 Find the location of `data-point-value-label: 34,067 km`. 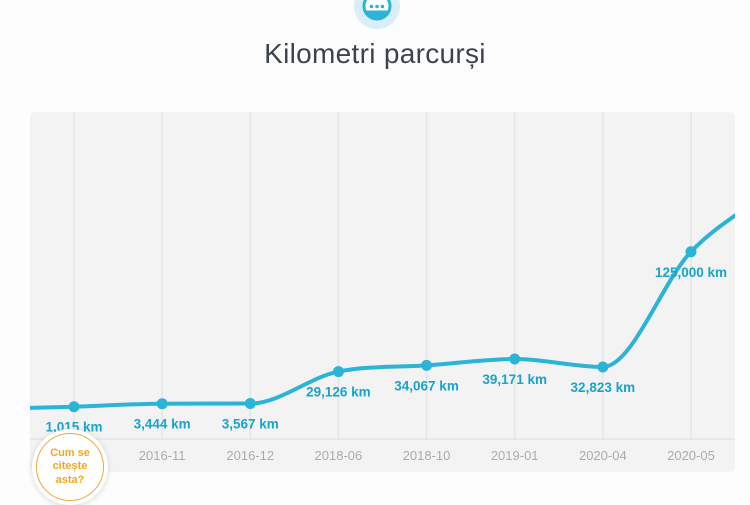

data-point-value-label: 34,067 km is located at coordinates (426, 385).